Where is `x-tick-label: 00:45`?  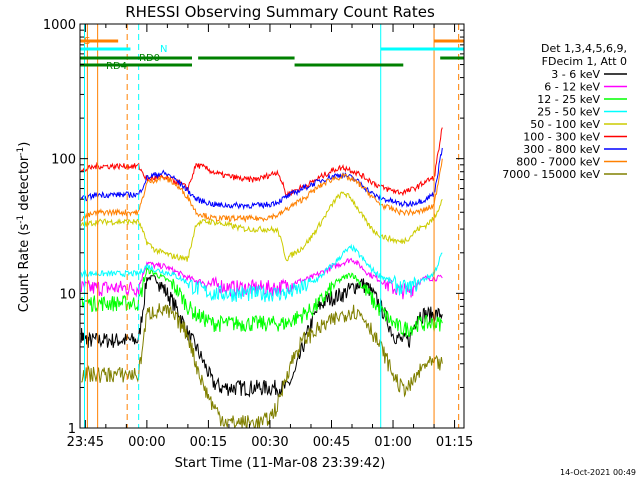
x-tick-label: 00:45 is located at coordinates (331, 442).